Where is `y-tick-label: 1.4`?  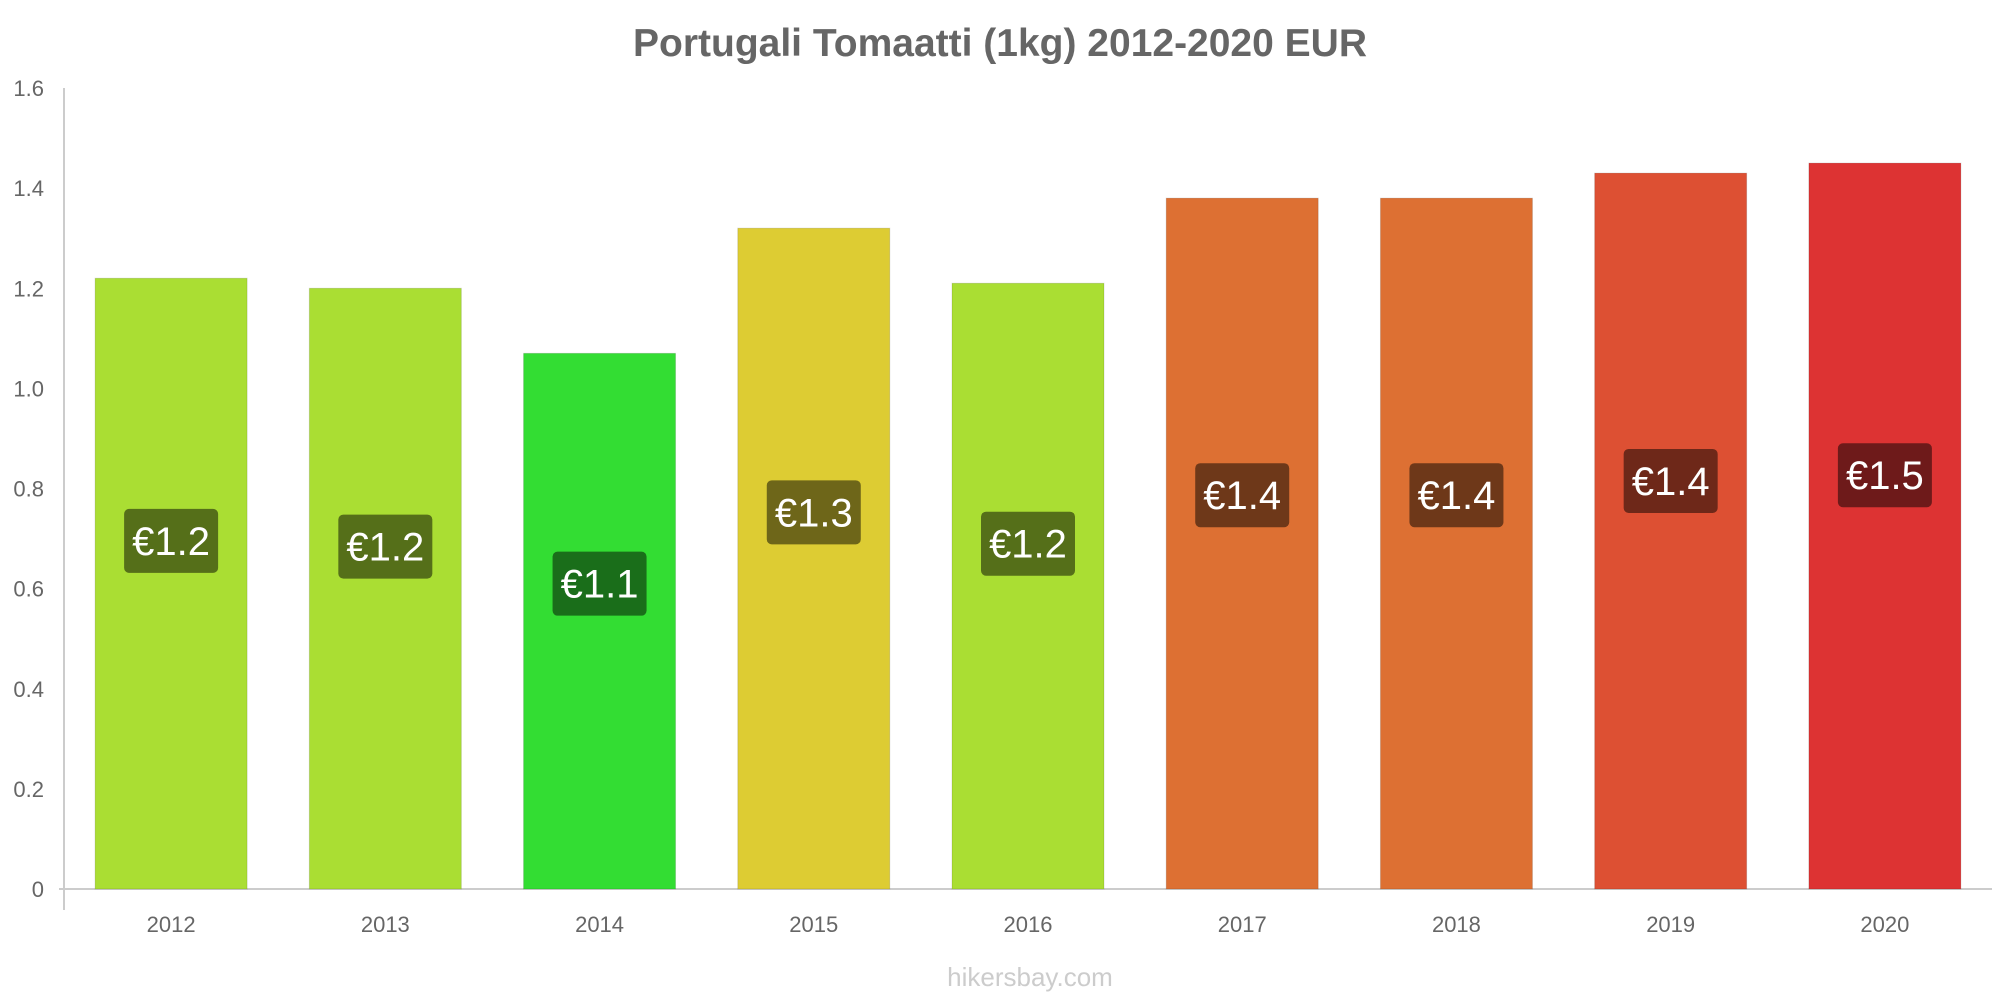 y-tick-label: 1.4 is located at coordinates (28, 188).